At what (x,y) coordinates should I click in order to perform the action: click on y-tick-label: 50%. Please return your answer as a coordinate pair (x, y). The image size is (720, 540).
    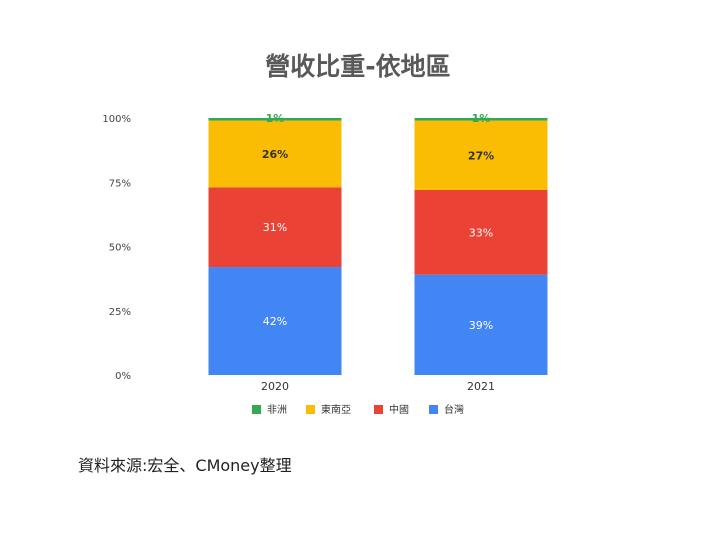
    Looking at the image, I should click on (120, 248).